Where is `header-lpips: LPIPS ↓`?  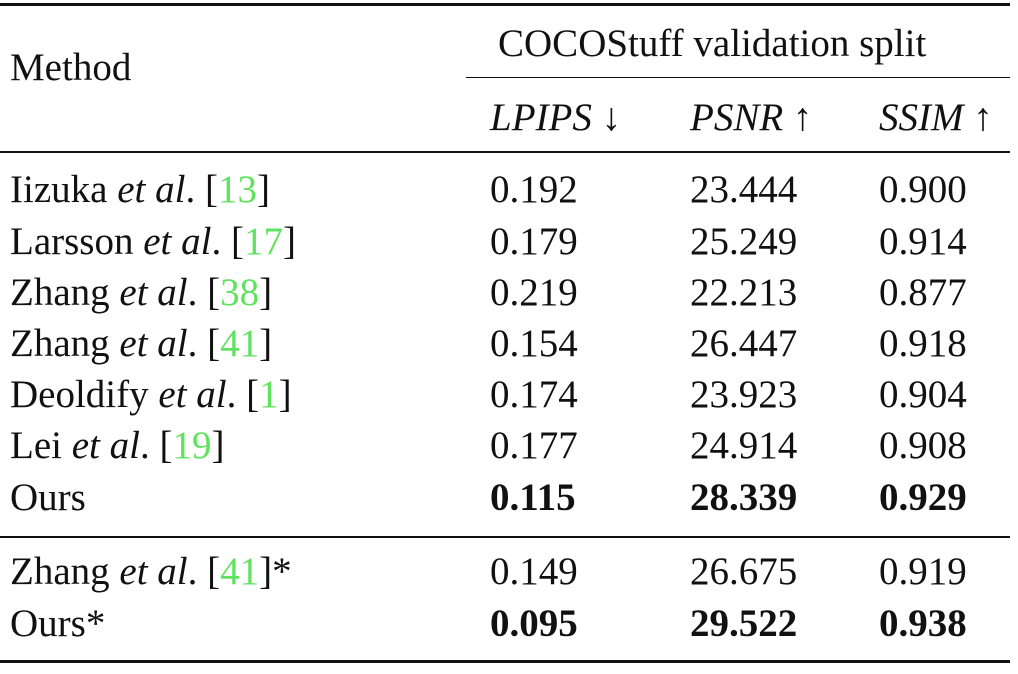
header-lpips: LPIPS ↓ is located at coordinates (555, 118).